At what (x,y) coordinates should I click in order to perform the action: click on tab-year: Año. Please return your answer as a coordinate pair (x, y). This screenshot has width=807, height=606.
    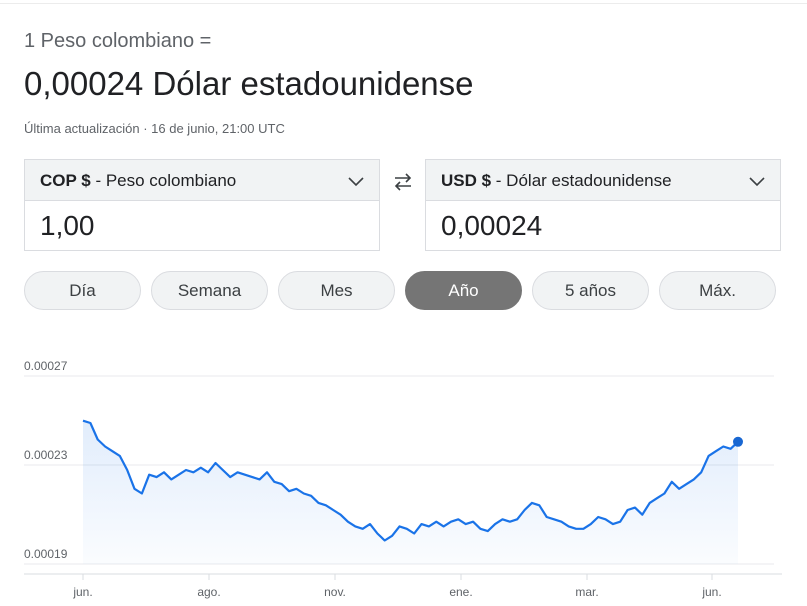
    Looking at the image, I should click on (463, 290).